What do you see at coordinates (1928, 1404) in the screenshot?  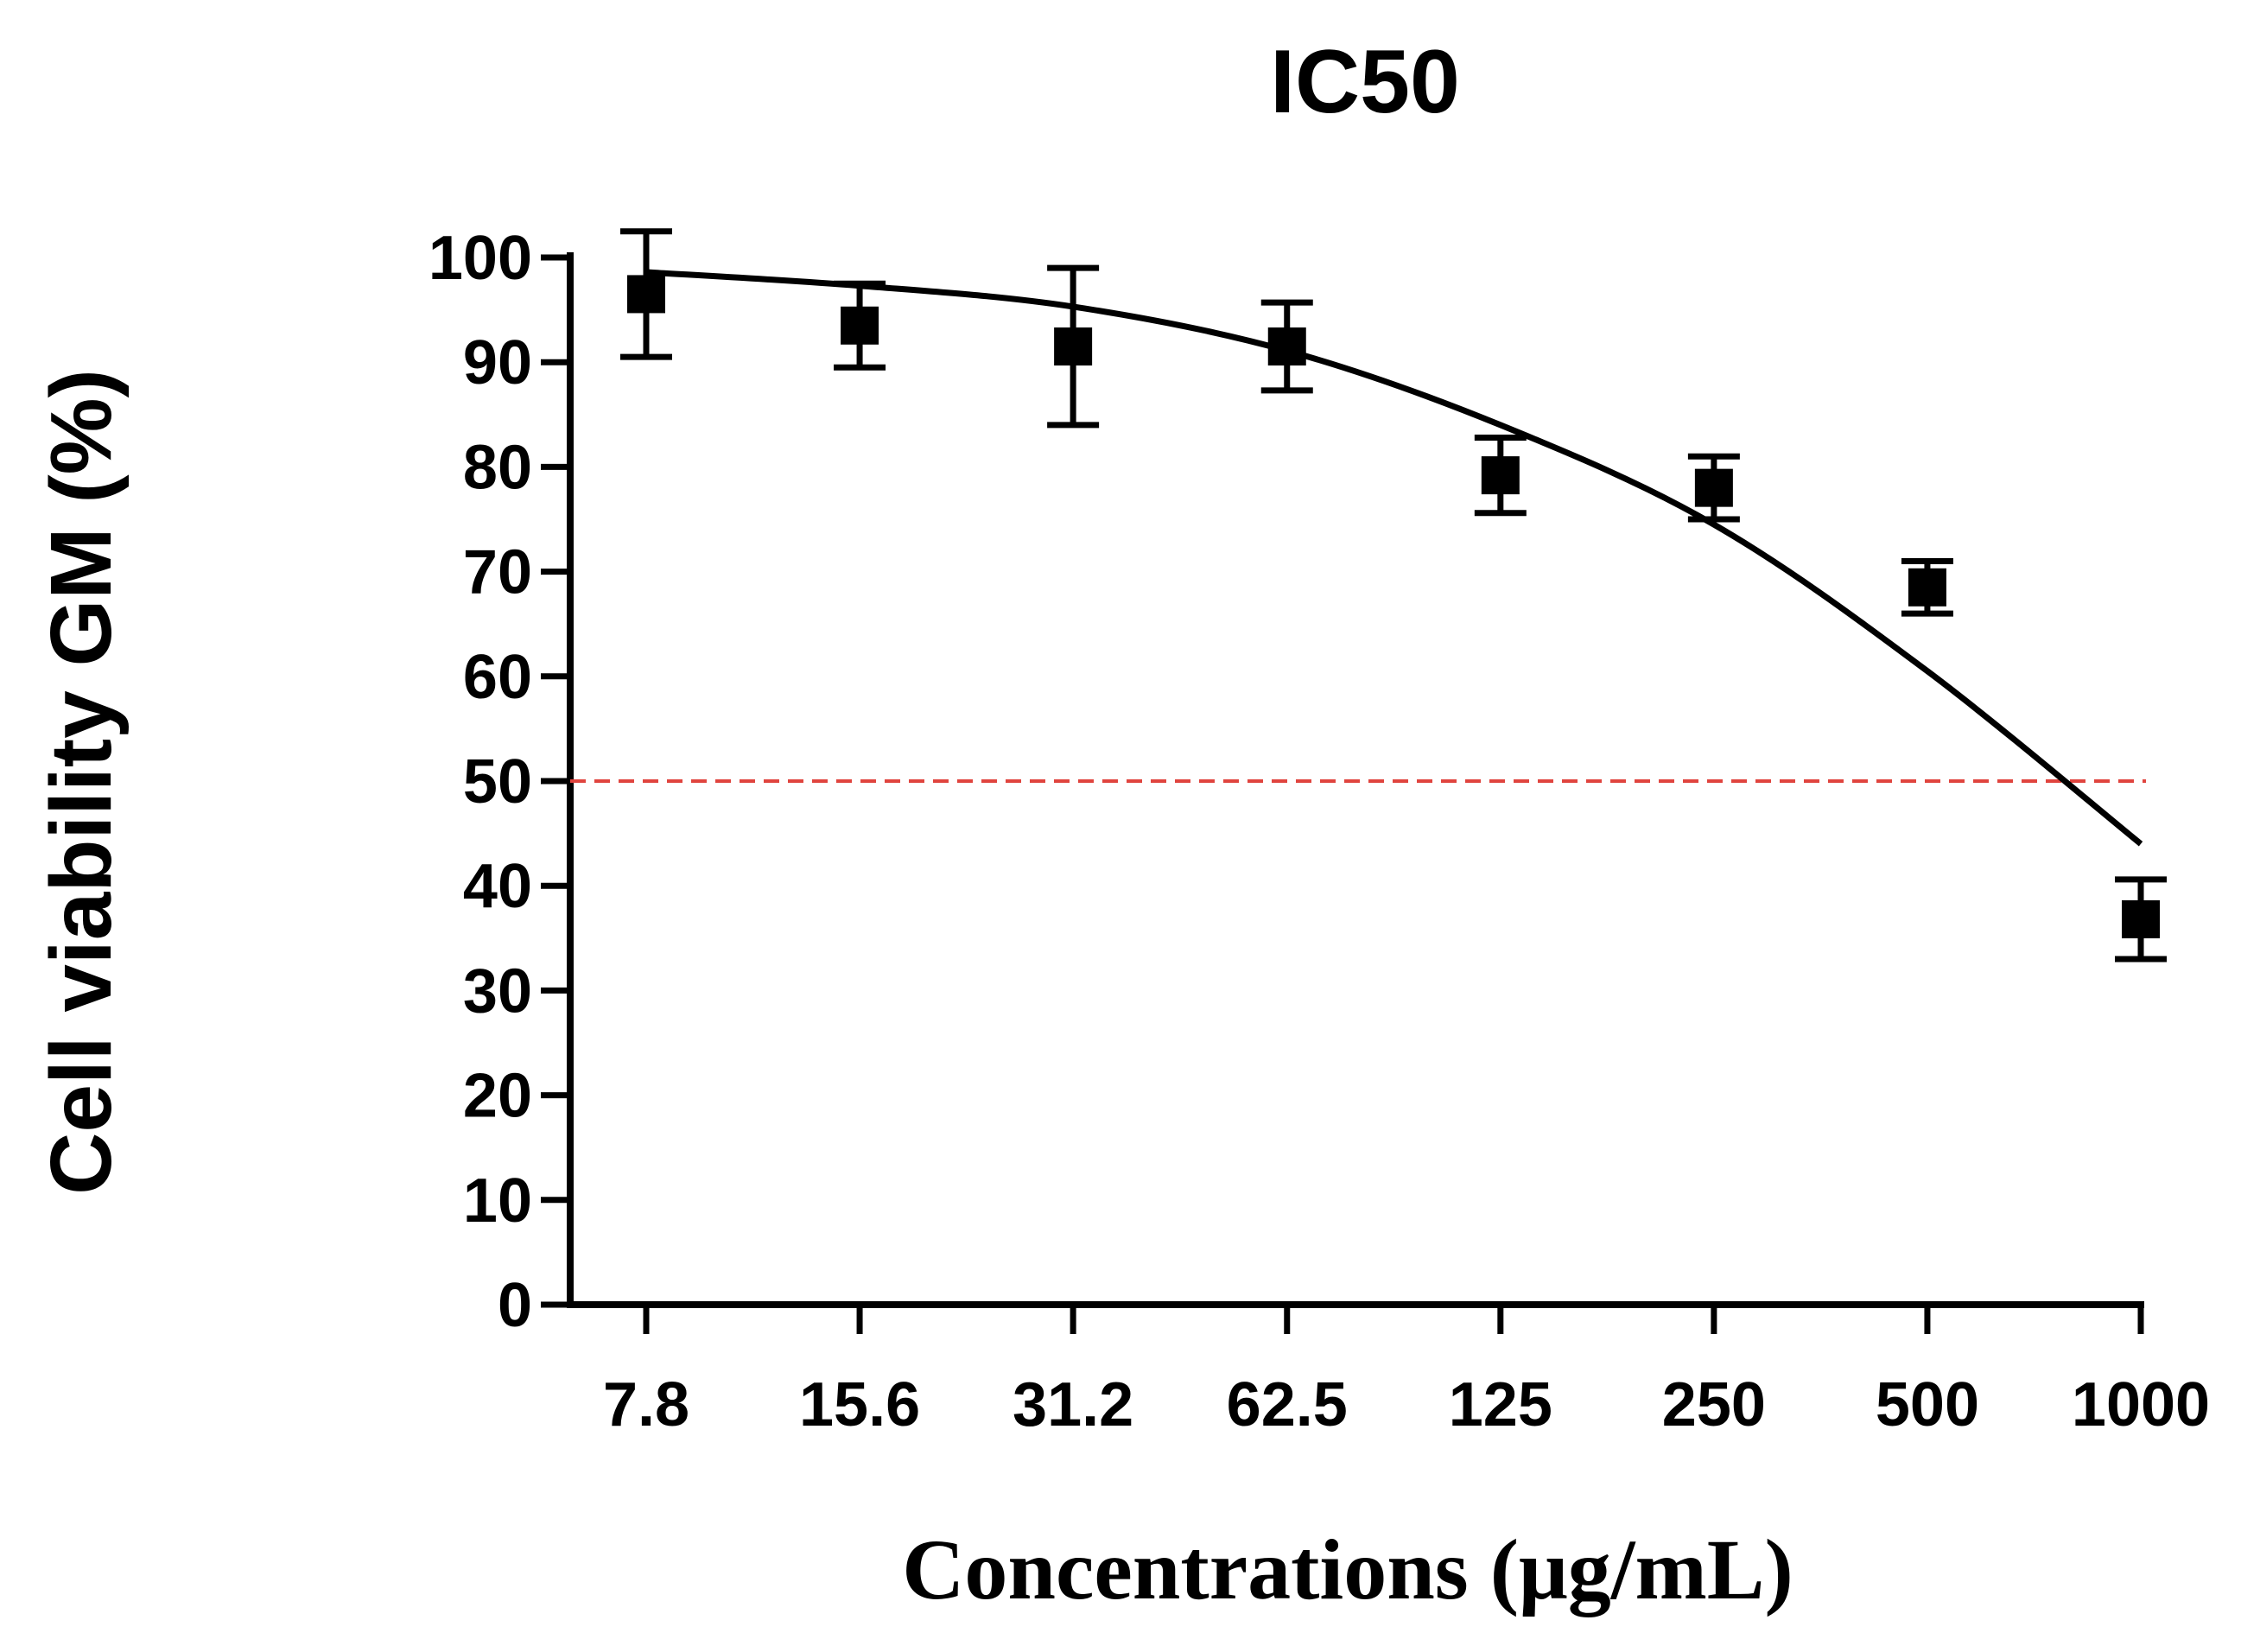 I see `x-tick-label: 500` at bounding box center [1928, 1404].